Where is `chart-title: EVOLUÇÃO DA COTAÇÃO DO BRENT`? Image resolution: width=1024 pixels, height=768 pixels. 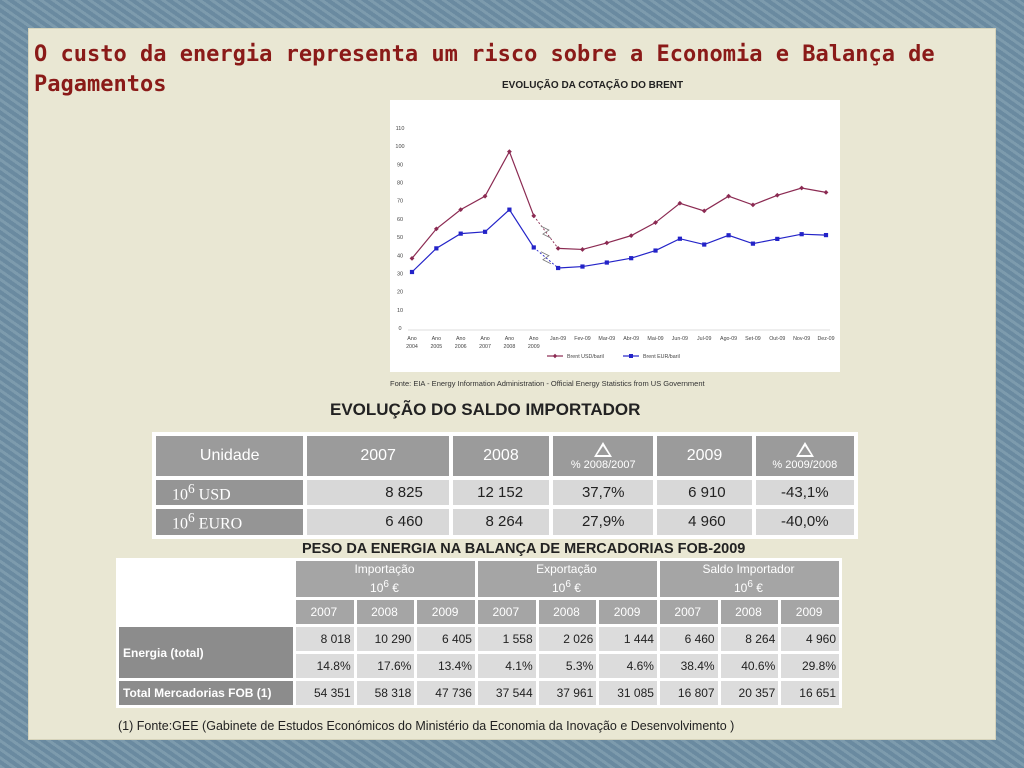 chart-title: EVOLUÇÃO DA COTAÇÃO DO BRENT is located at coordinates (593, 85).